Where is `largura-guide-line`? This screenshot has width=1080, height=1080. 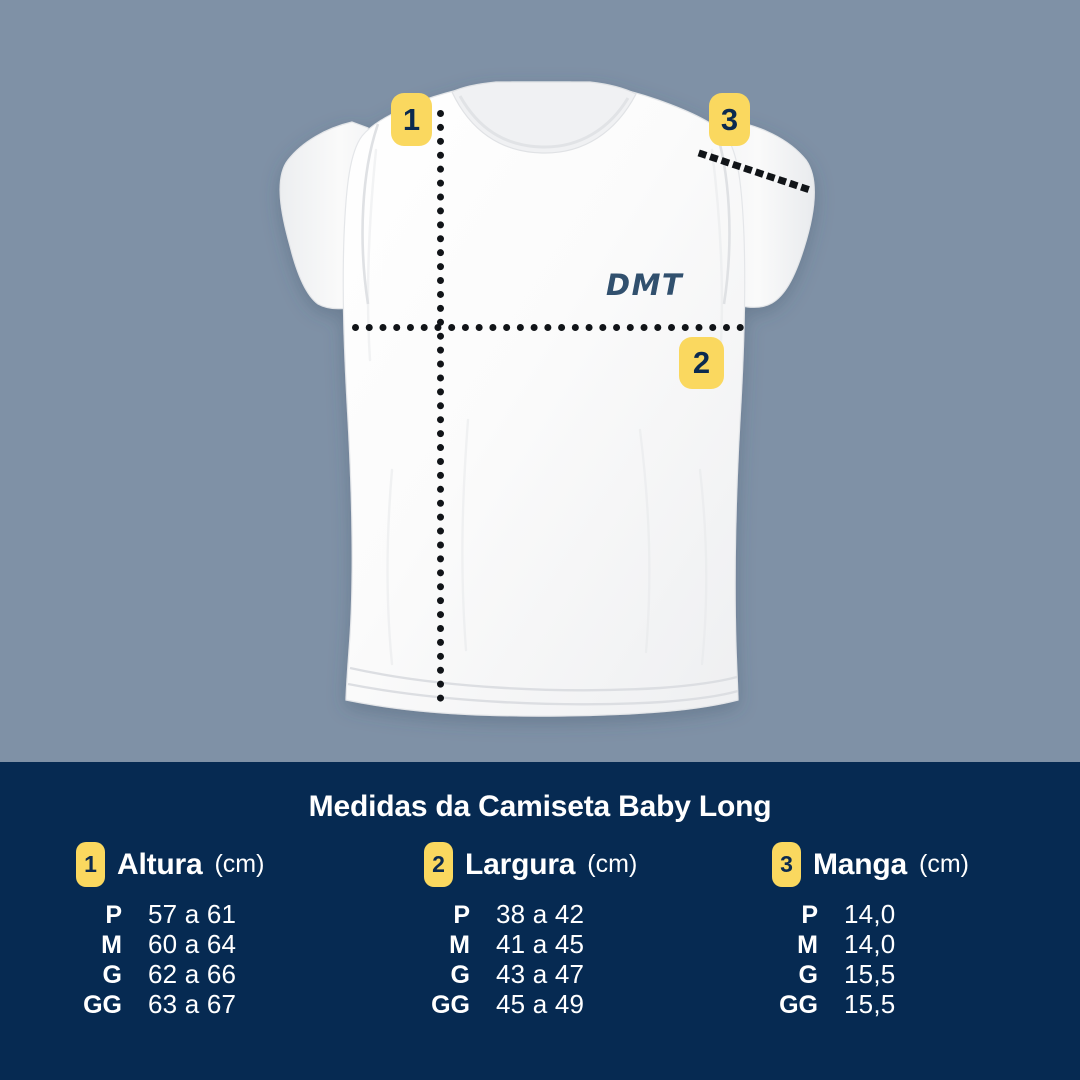 largura-guide-line is located at coordinates (548, 327).